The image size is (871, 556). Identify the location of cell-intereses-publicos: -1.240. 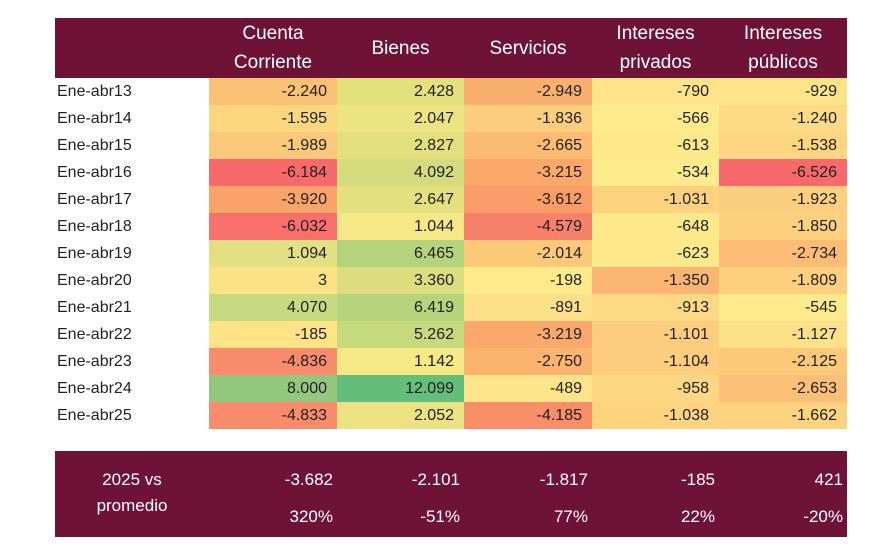
(783, 118).